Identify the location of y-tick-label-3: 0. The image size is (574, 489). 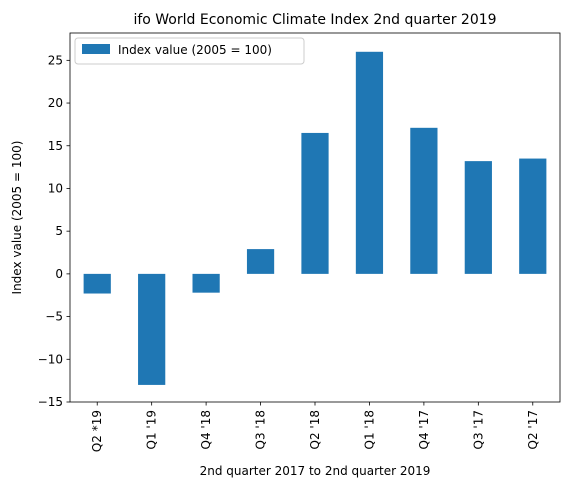
(59, 274).